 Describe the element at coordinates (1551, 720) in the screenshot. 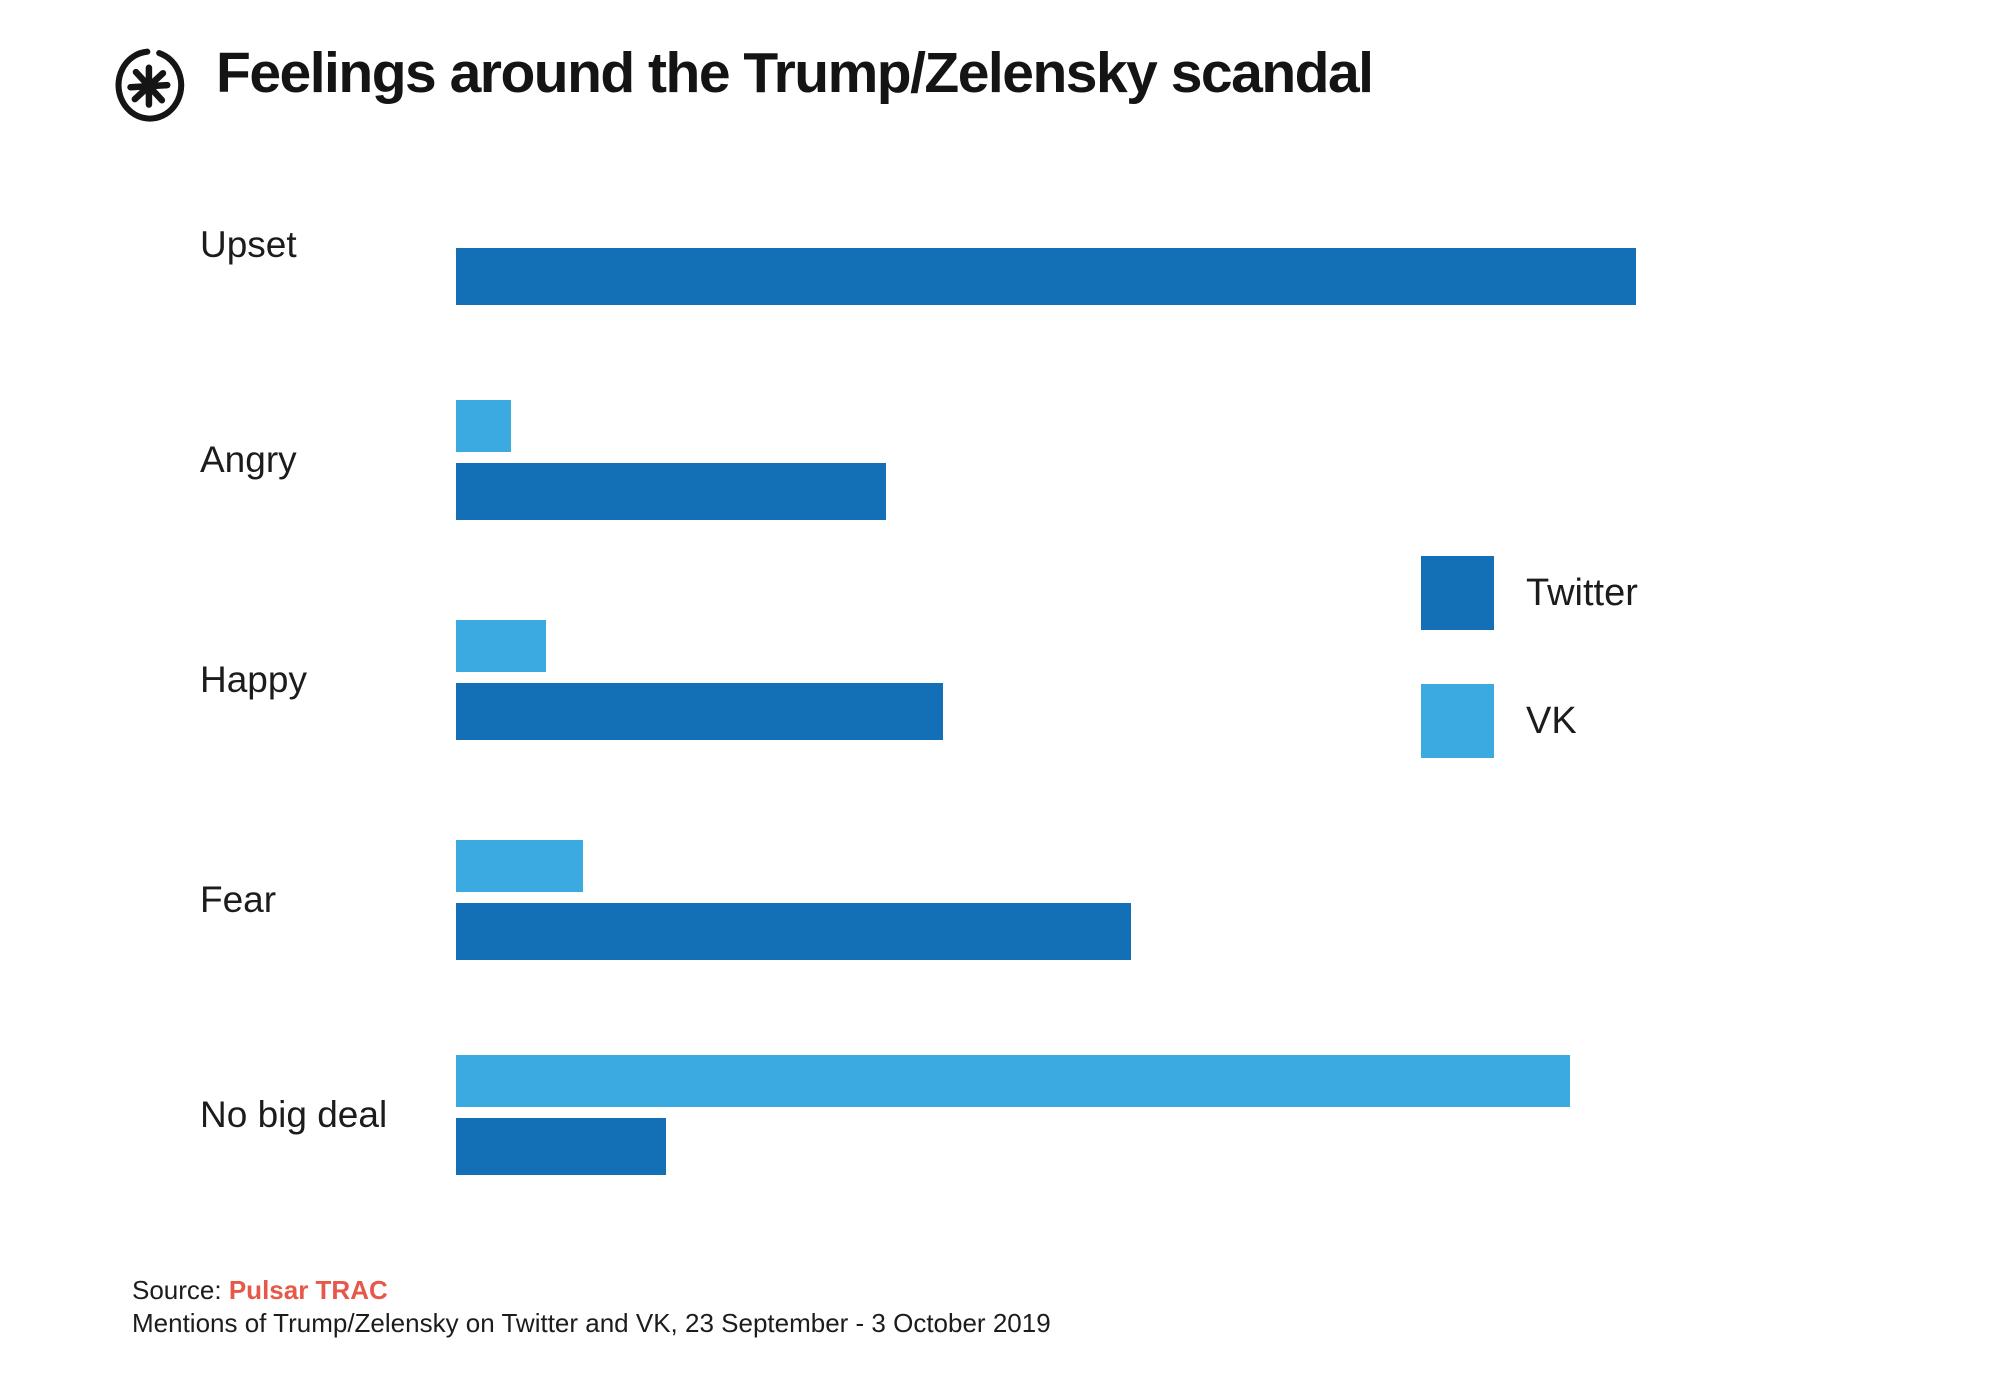

I see `legend-label-vk: VK` at that location.